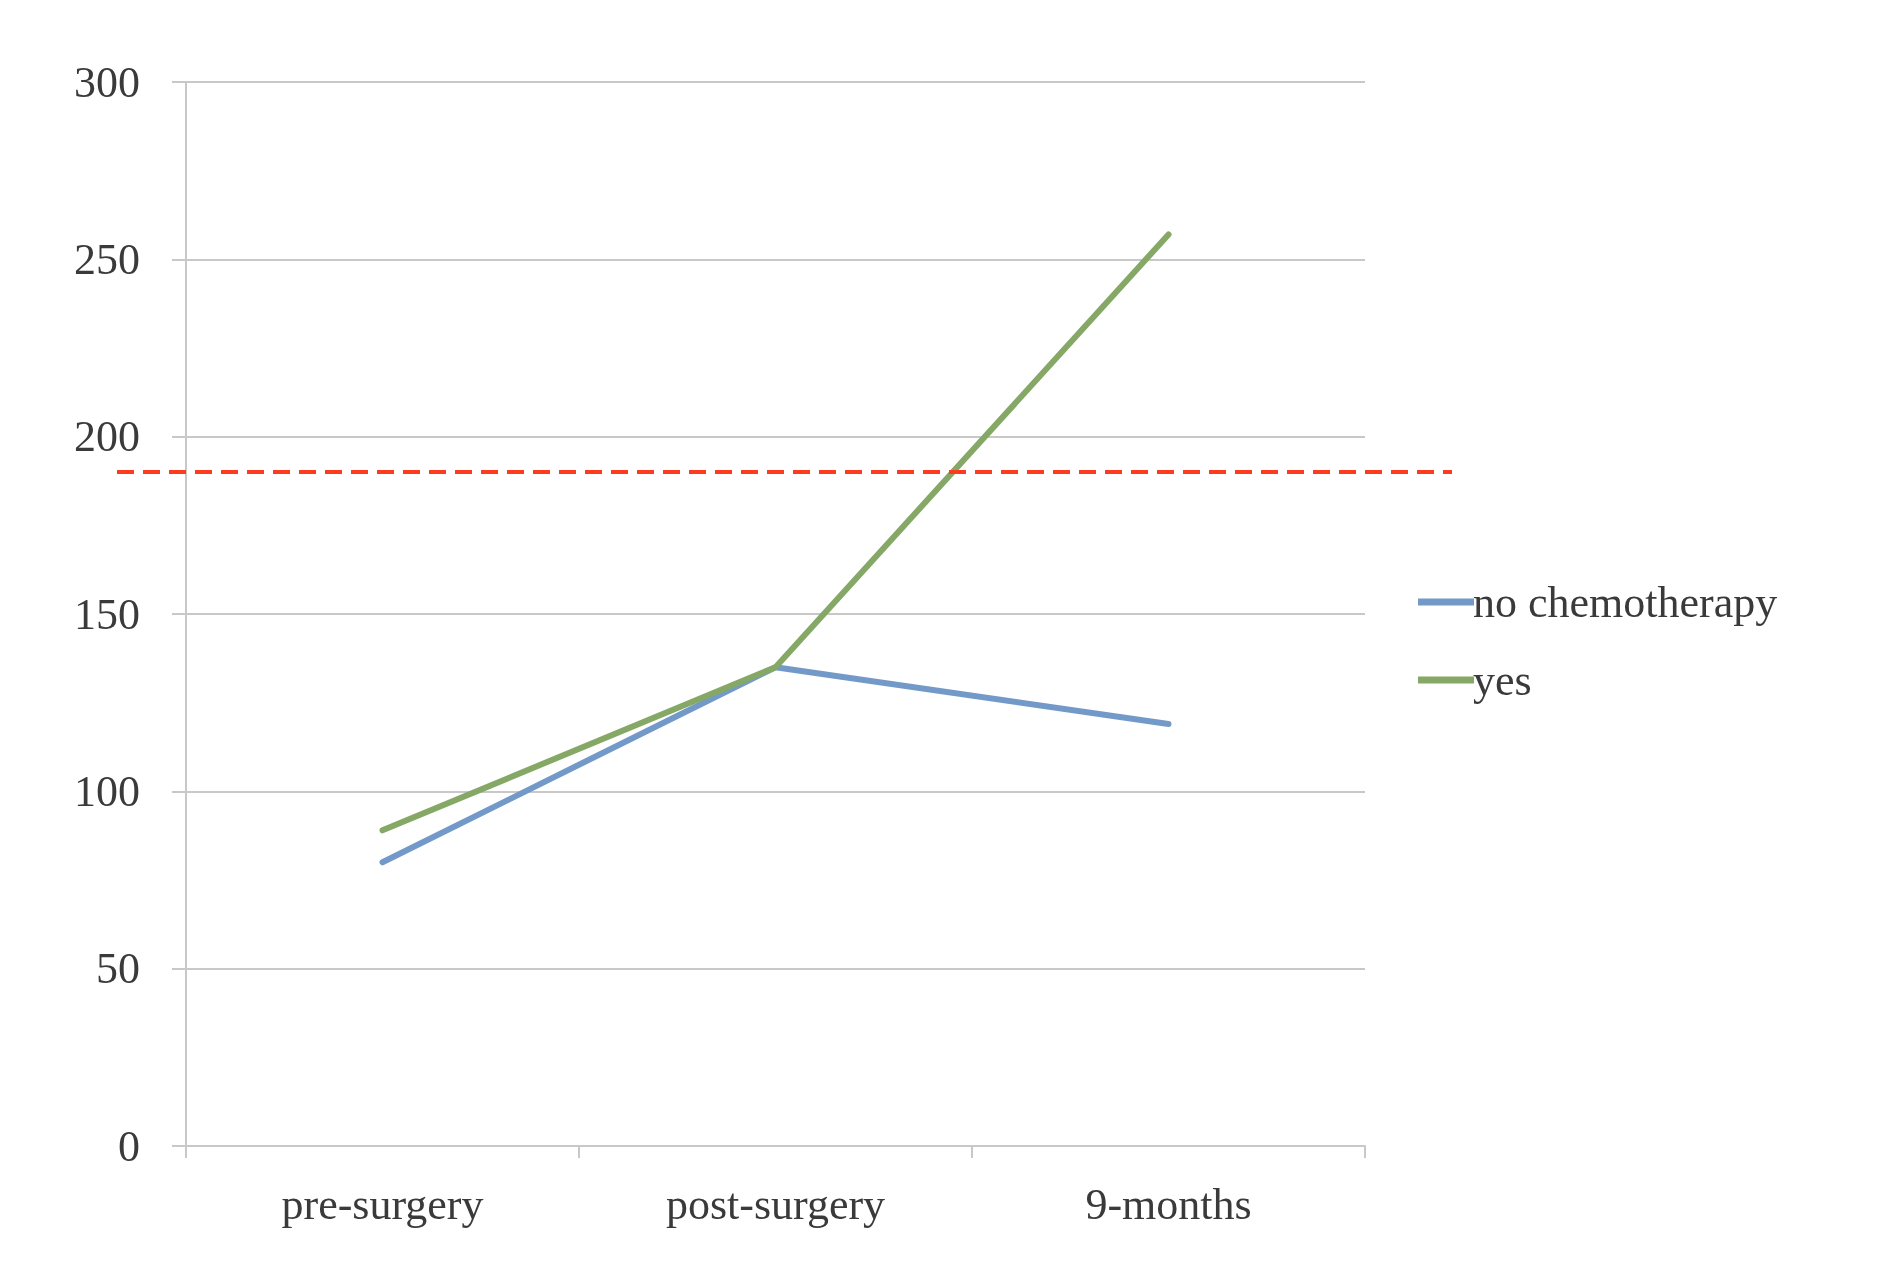 The image size is (1897, 1277). Describe the element at coordinates (107, 791) in the screenshot. I see `y-tick-label: 100` at that location.